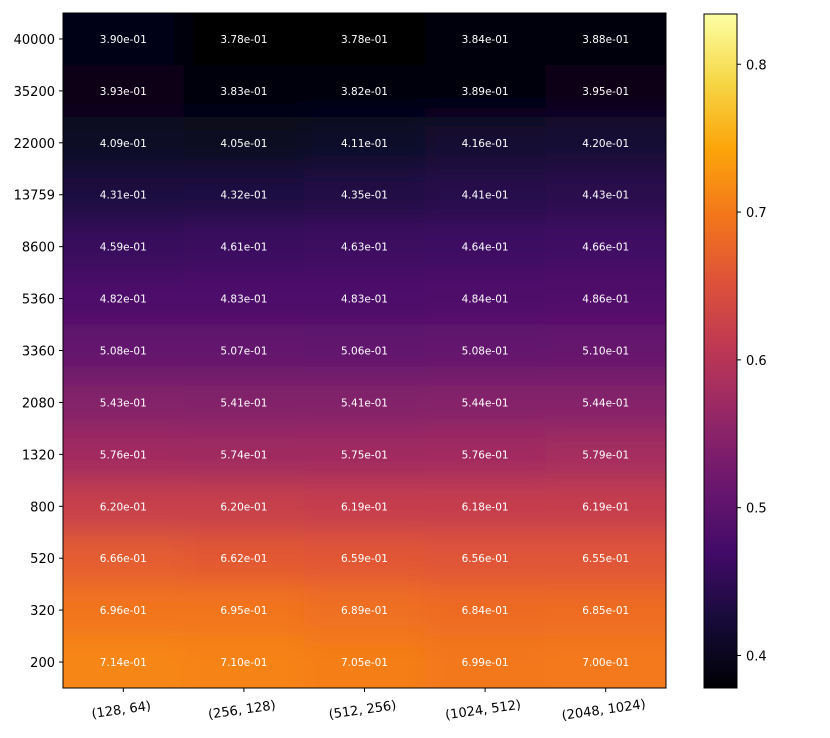 Image resolution: width=830 pixels, height=738 pixels. What do you see at coordinates (485, 40) in the screenshot?
I see `cell-value-label: 3.84e-01` at bounding box center [485, 40].